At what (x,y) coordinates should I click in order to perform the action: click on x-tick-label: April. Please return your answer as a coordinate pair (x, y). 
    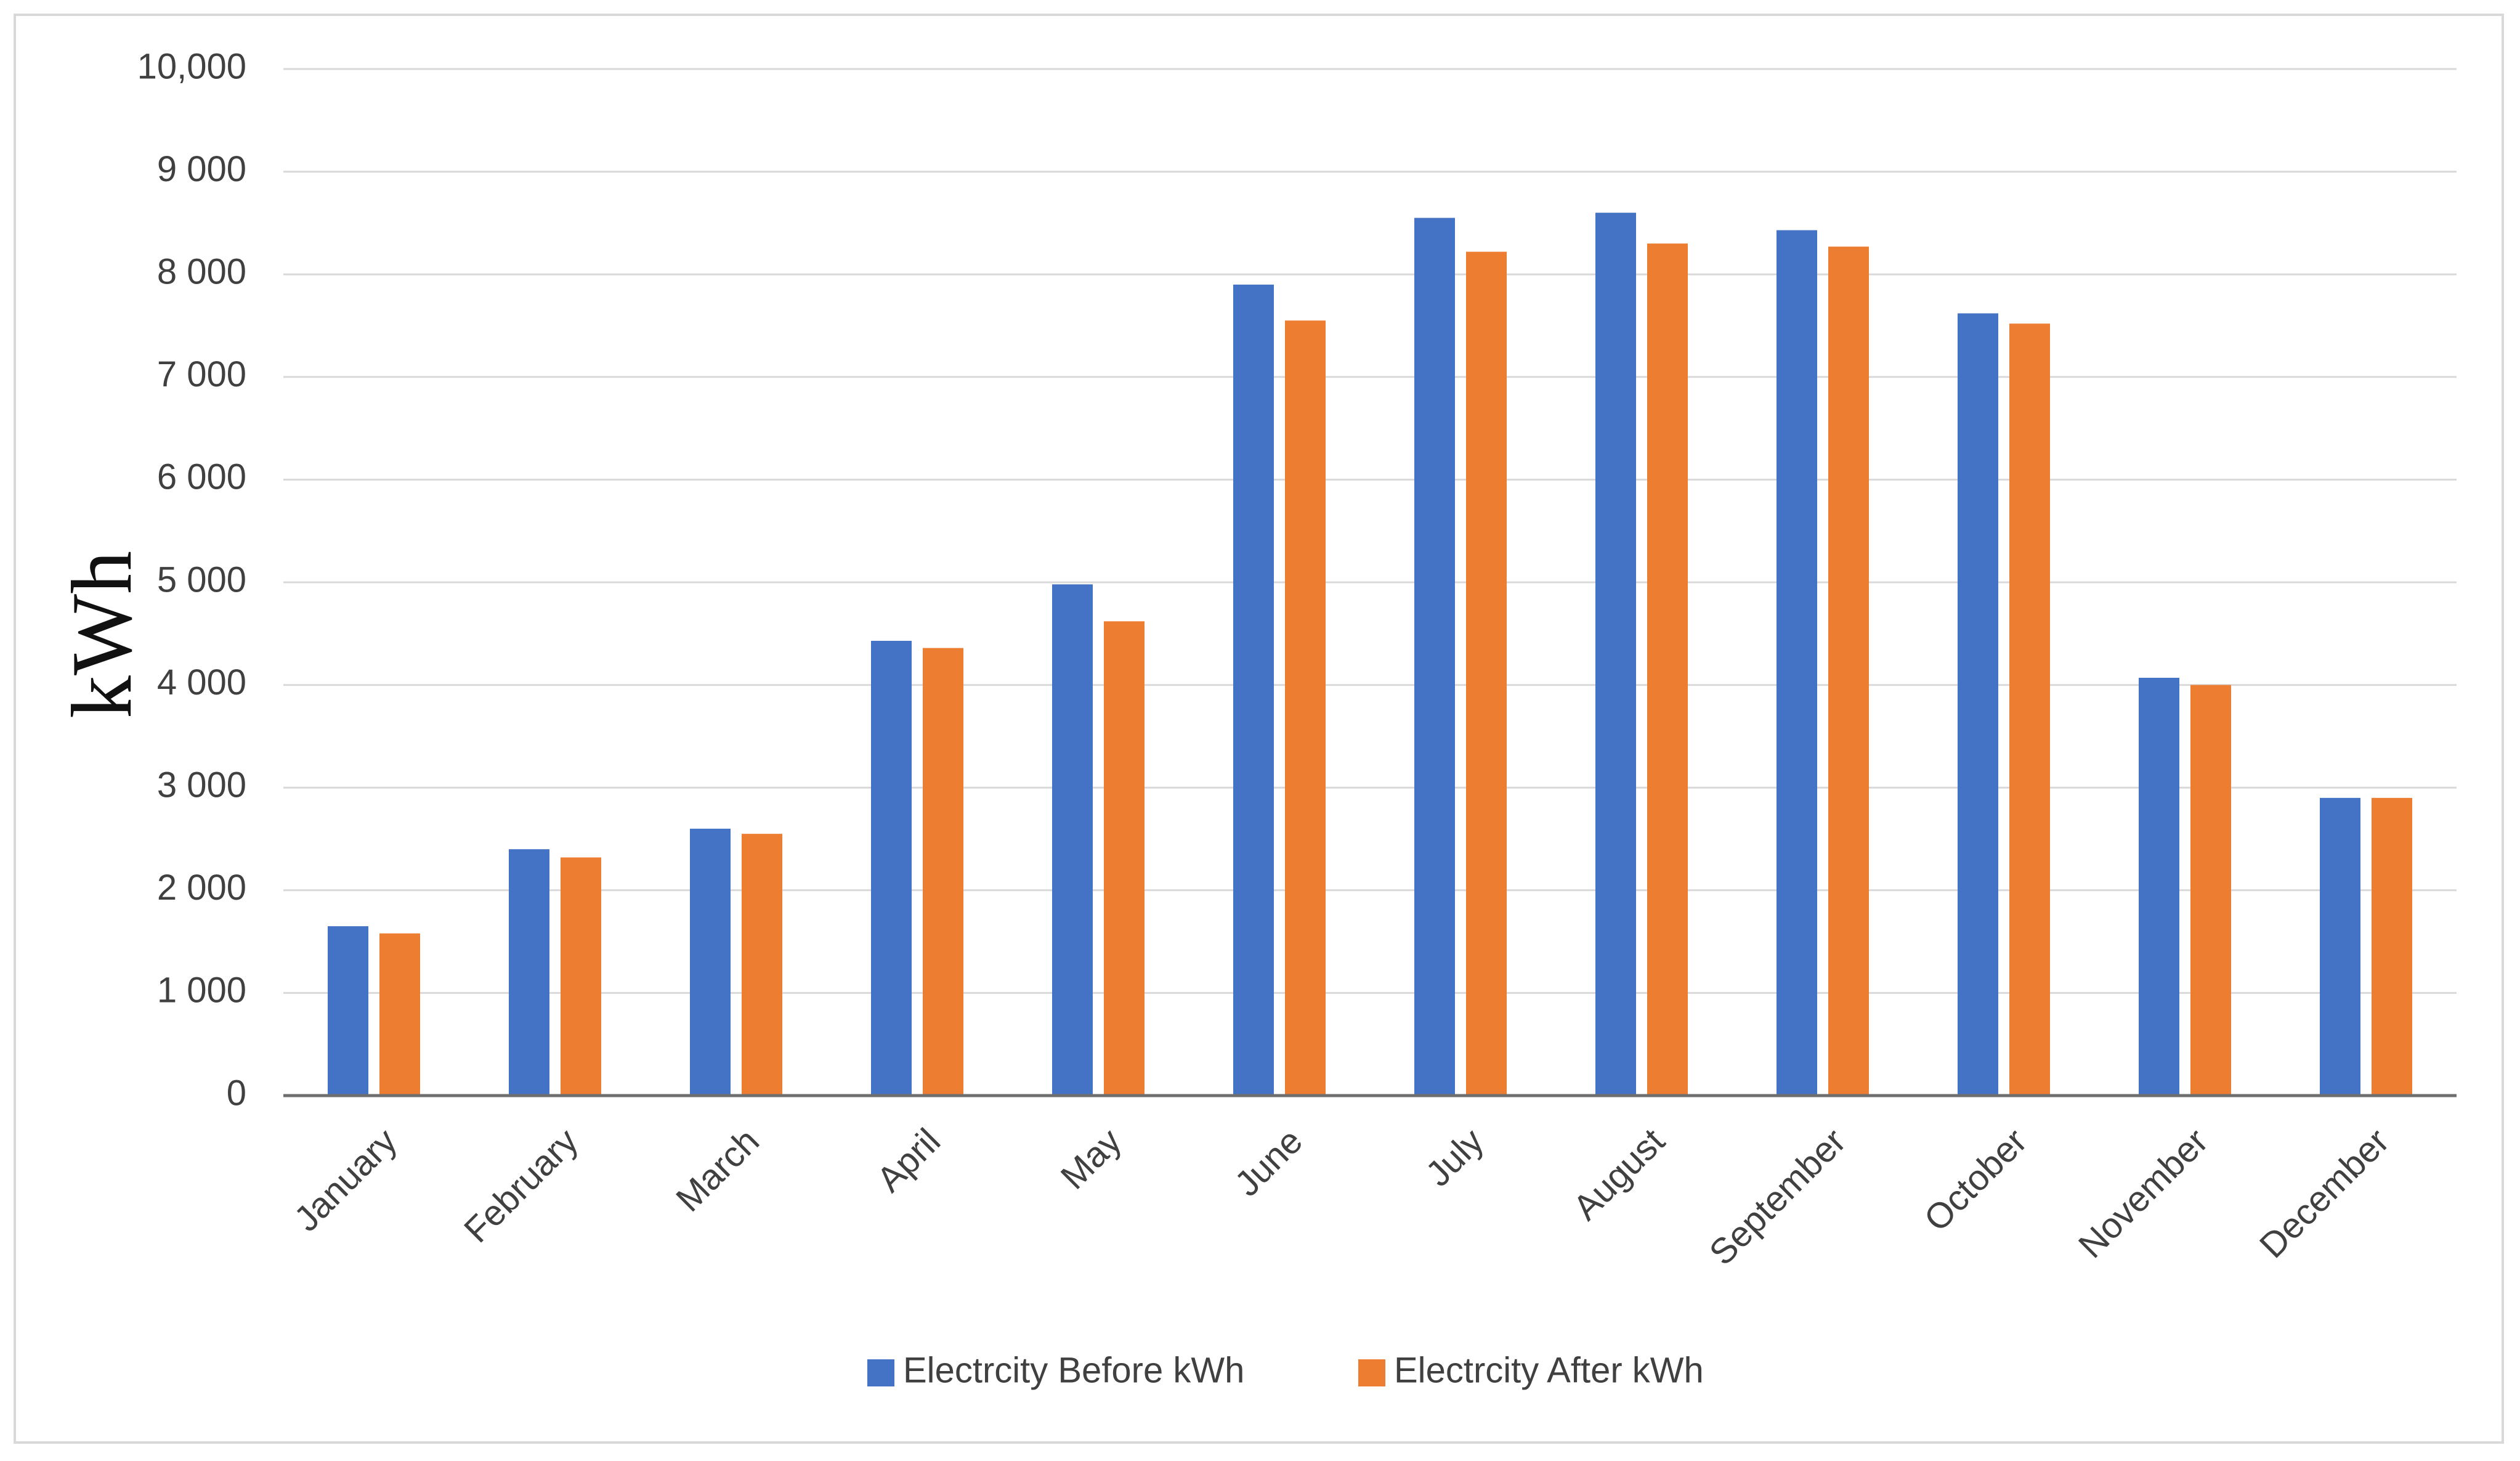
    Looking at the image, I should click on (909, 1160).